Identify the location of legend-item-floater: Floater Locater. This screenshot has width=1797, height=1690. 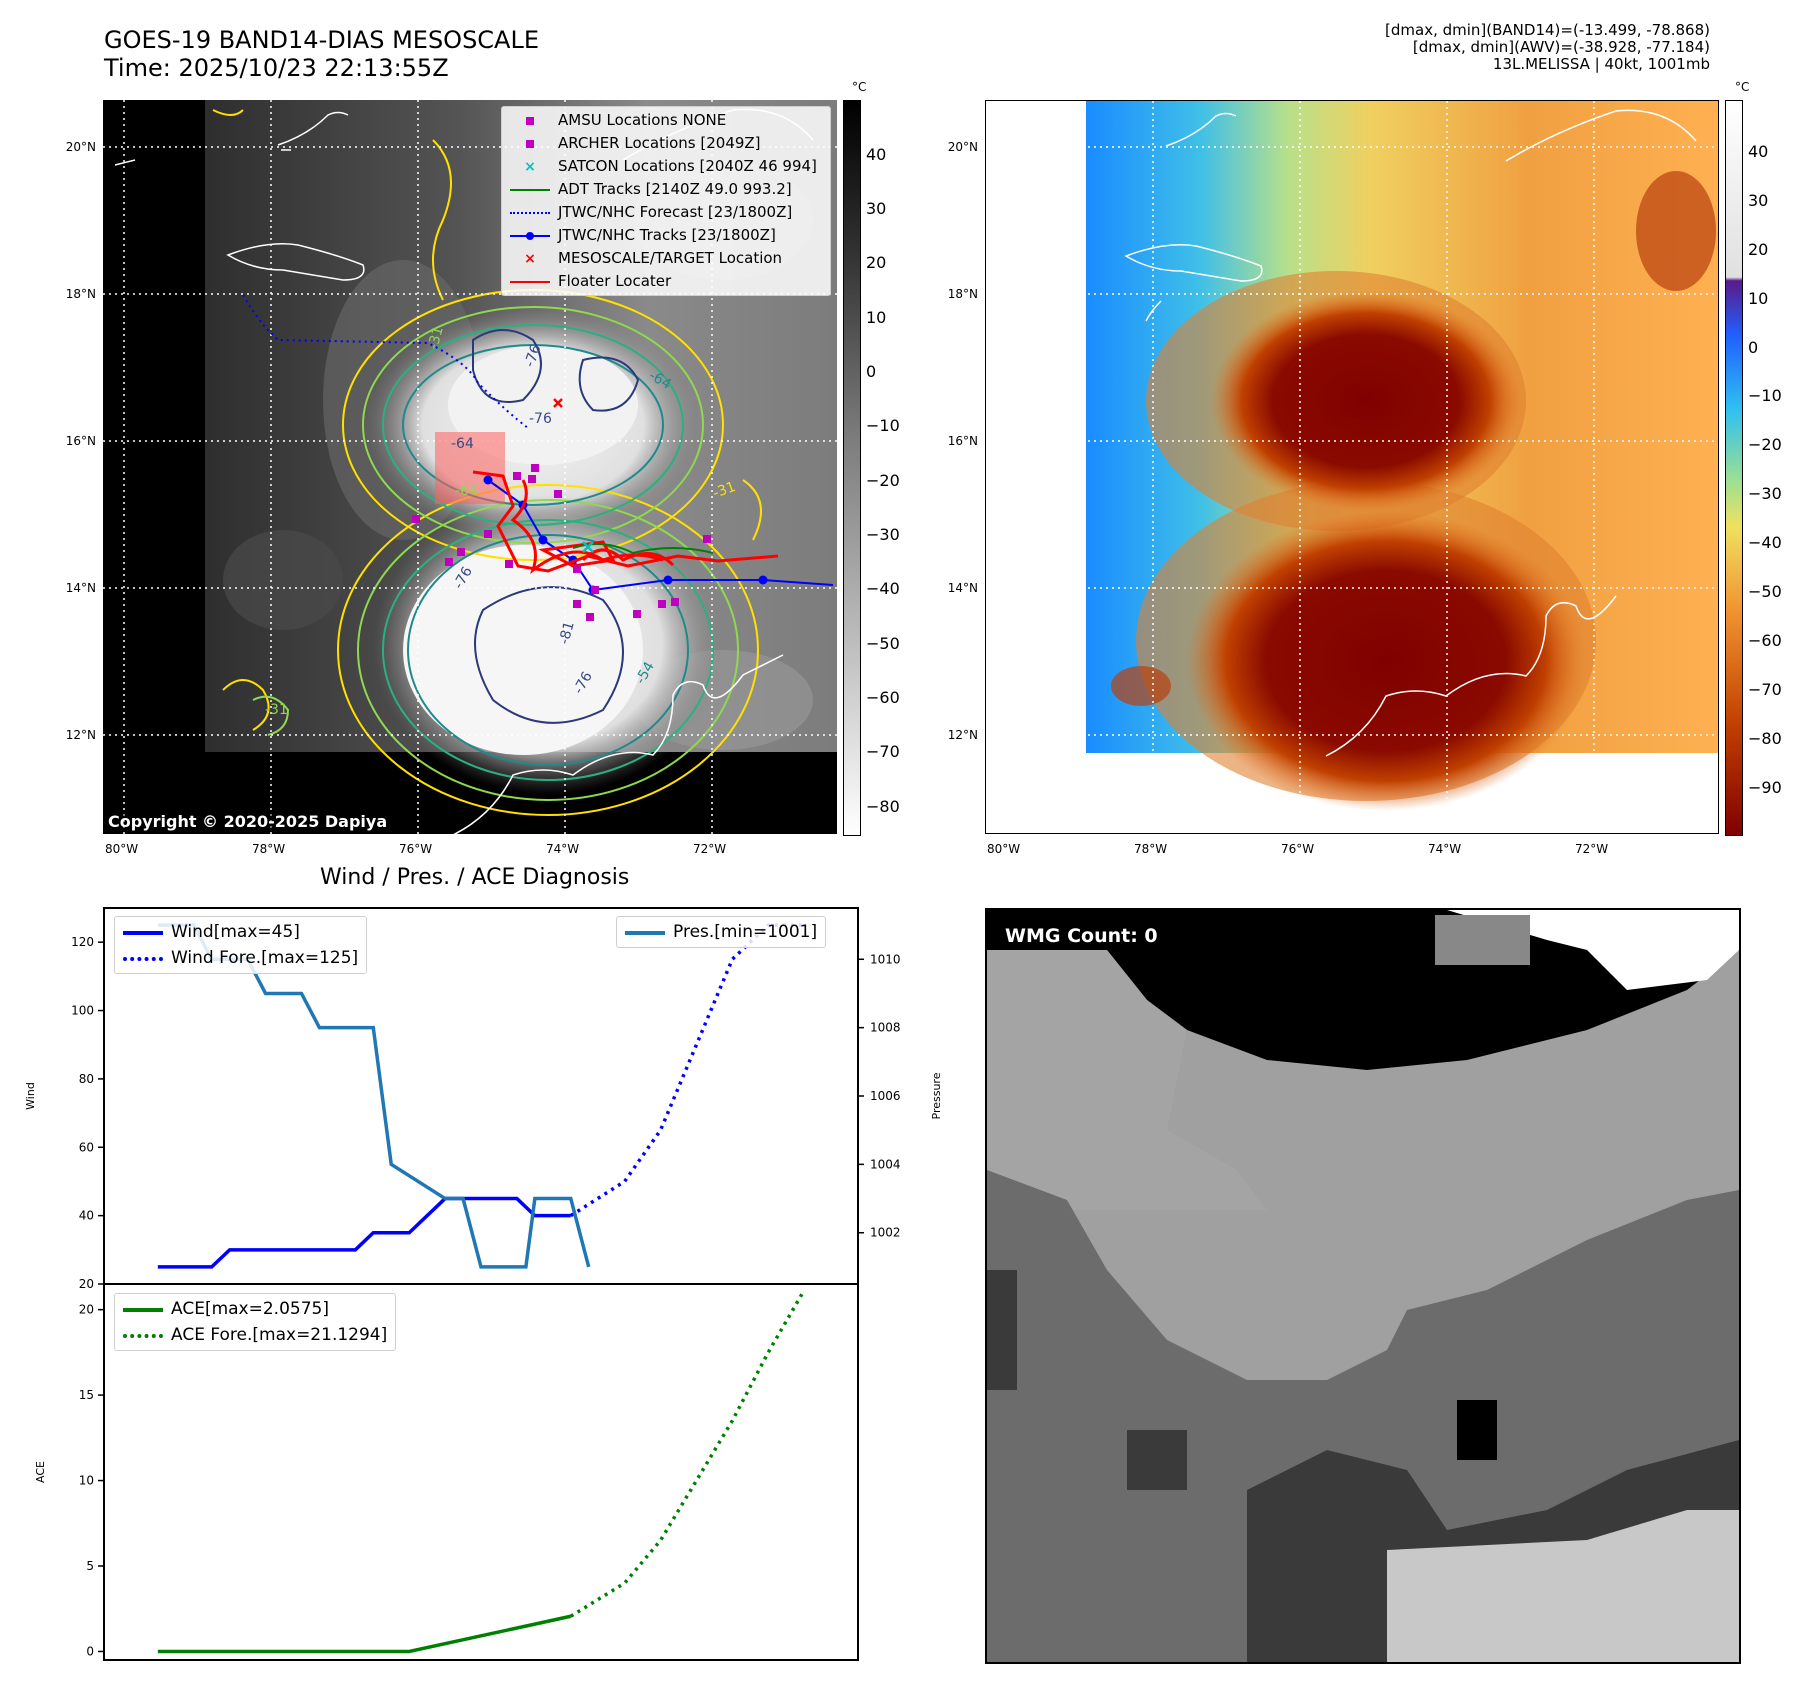
(666, 281).